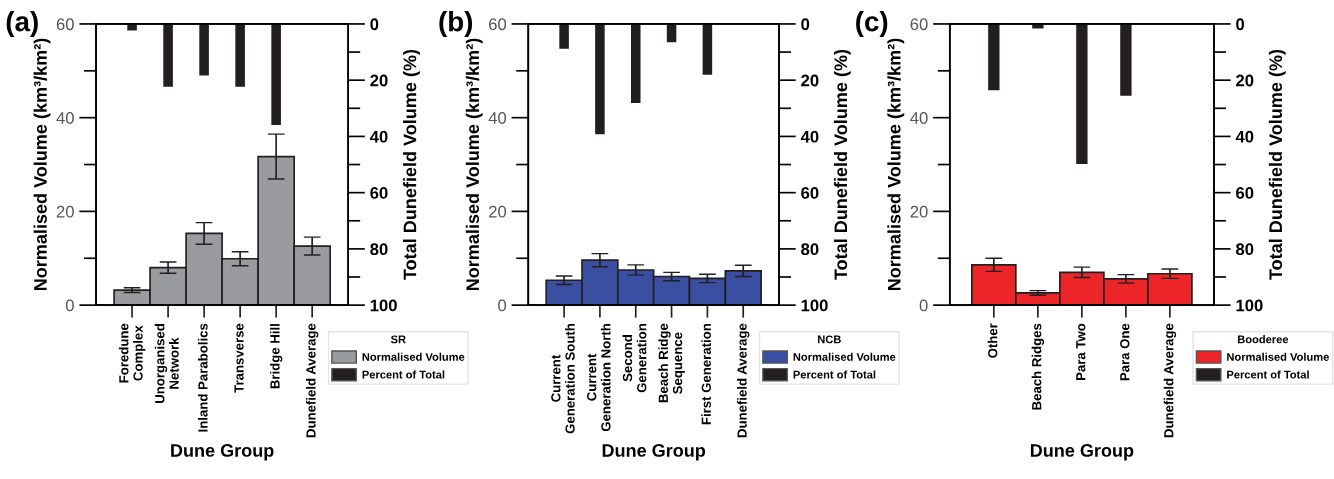  Describe the element at coordinates (239, 358) in the screenshot. I see `x-tick-label: Transverse` at that location.